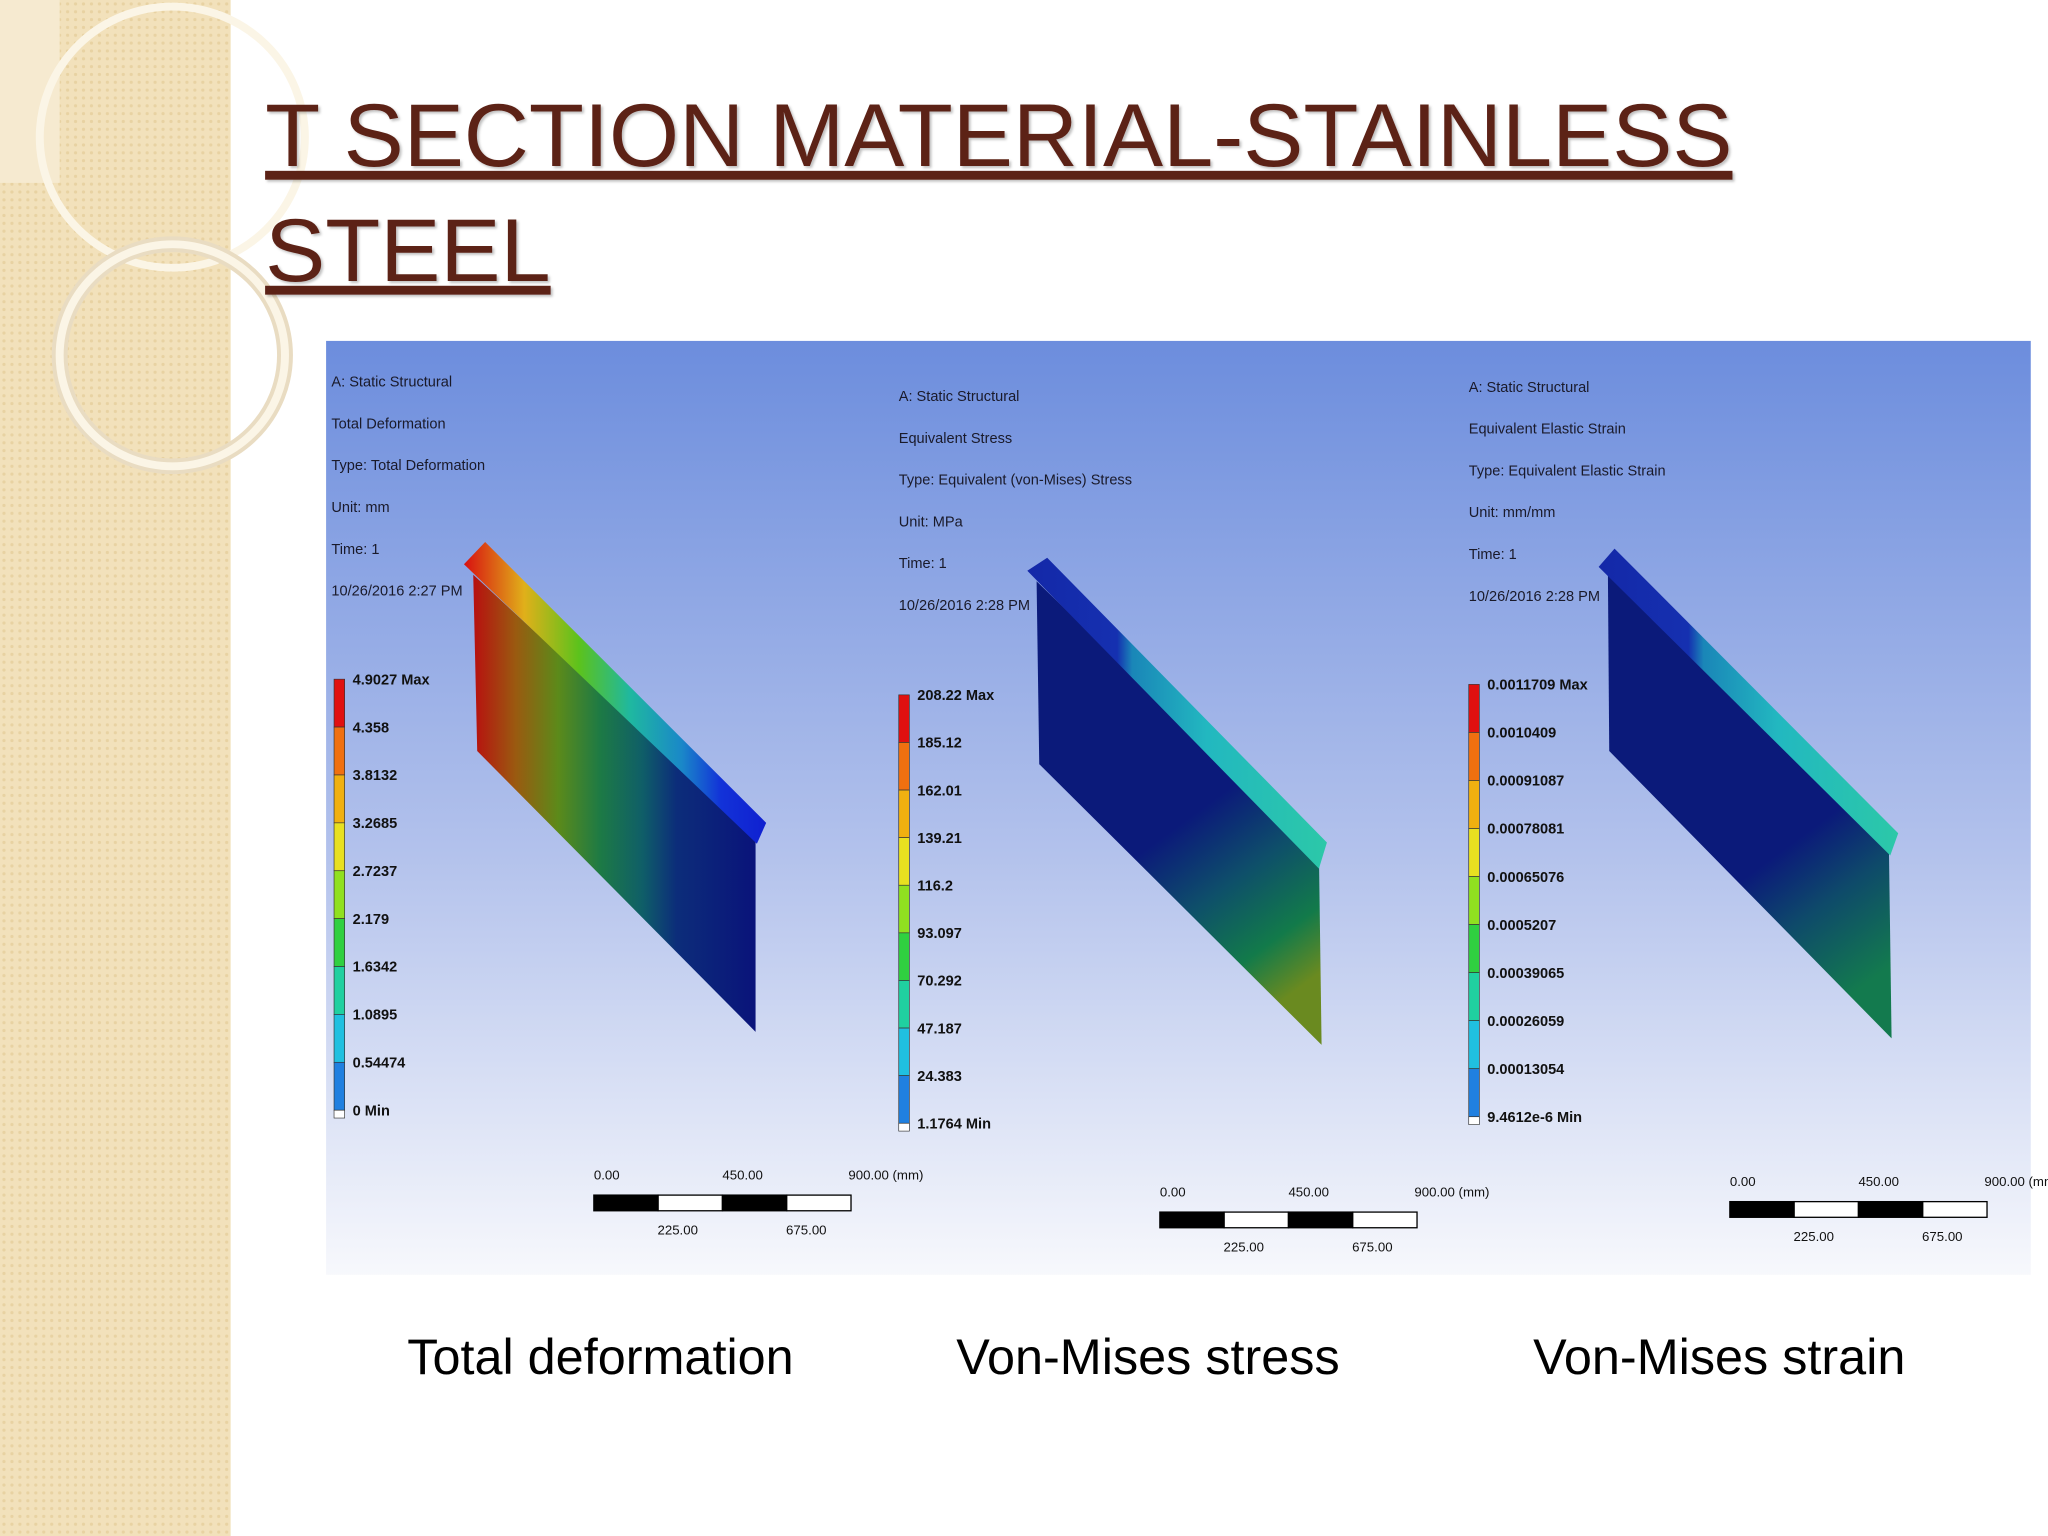 This screenshot has width=2048, height=1536. I want to click on legend-label: 70.292, so click(939, 982).